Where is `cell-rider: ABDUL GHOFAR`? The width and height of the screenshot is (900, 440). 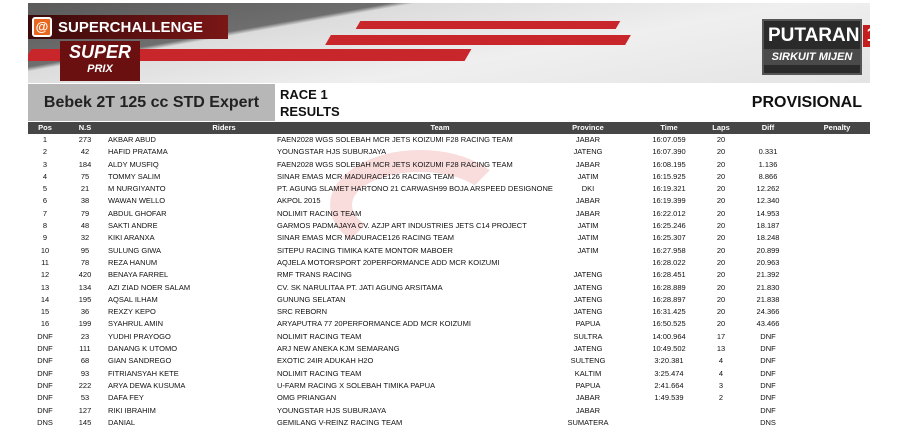 cell-rider: ABDUL GHOFAR is located at coordinates (137, 213).